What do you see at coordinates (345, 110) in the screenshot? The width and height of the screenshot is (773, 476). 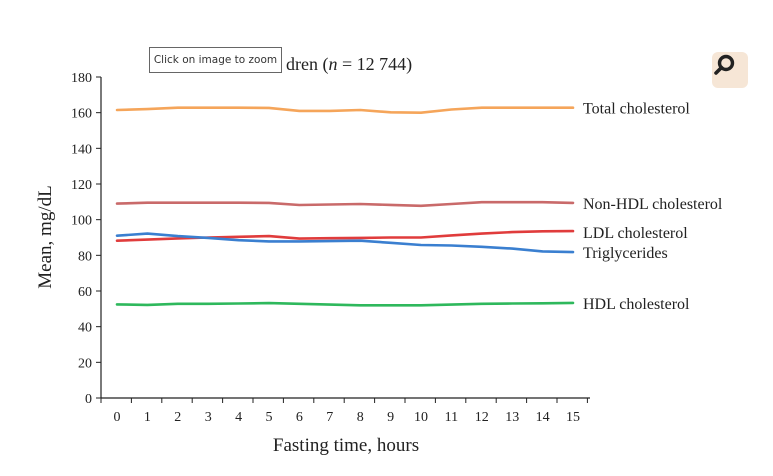 I see `series-line-total-cholesterol` at bounding box center [345, 110].